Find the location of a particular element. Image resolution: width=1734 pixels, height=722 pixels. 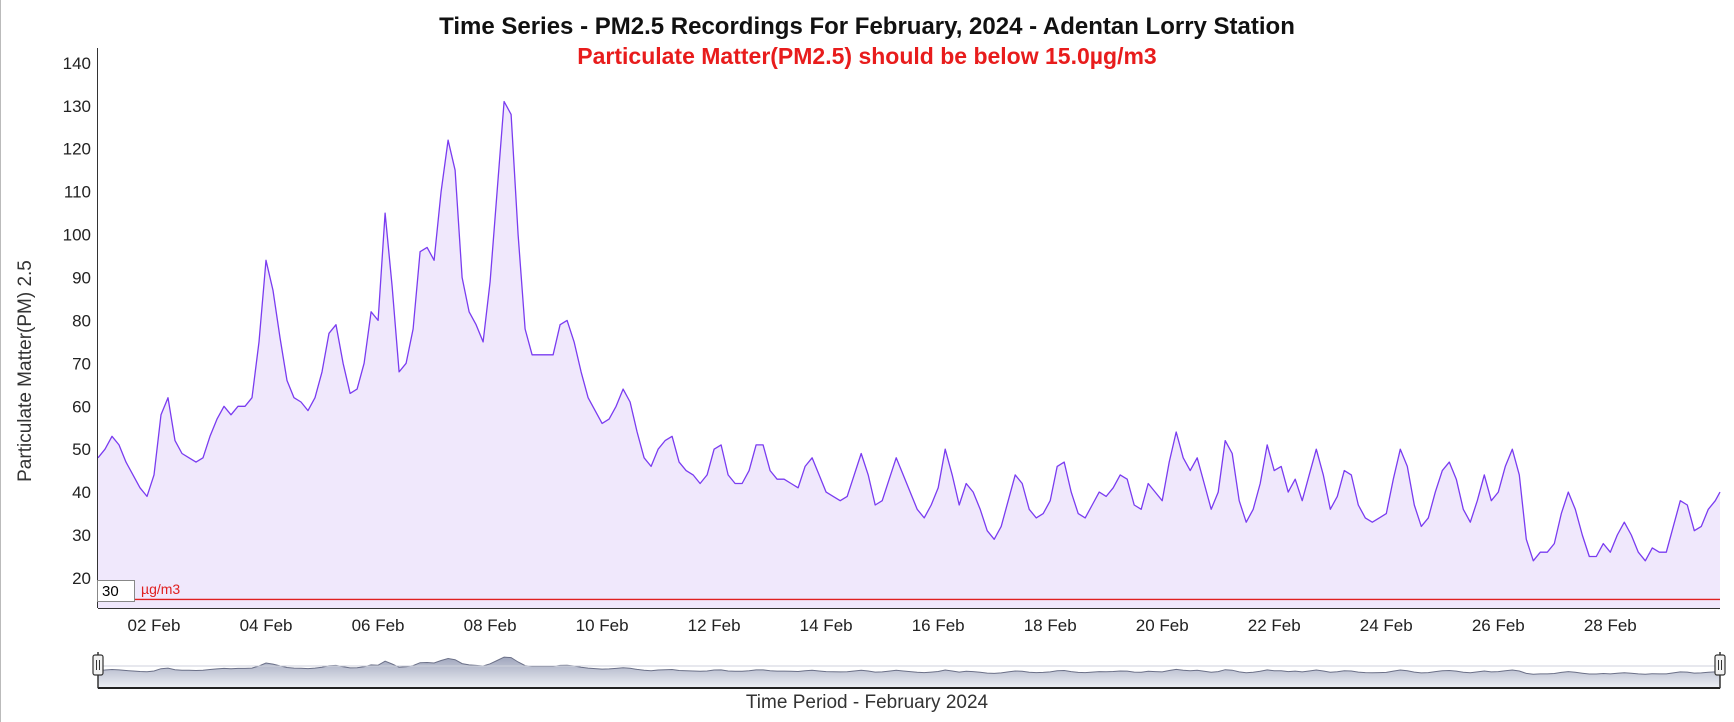

x-tick-label: 14 Feb is located at coordinates (826, 625).